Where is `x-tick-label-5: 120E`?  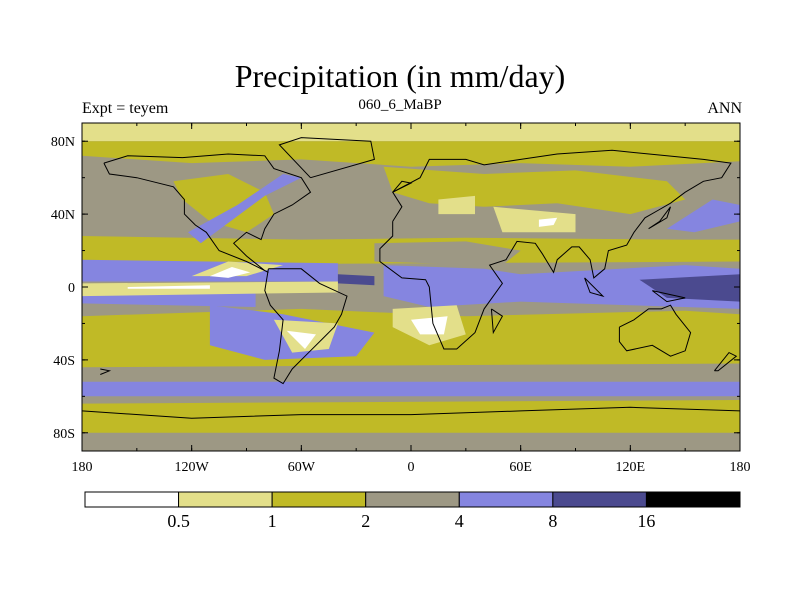
x-tick-label-5: 120E is located at coordinates (631, 467).